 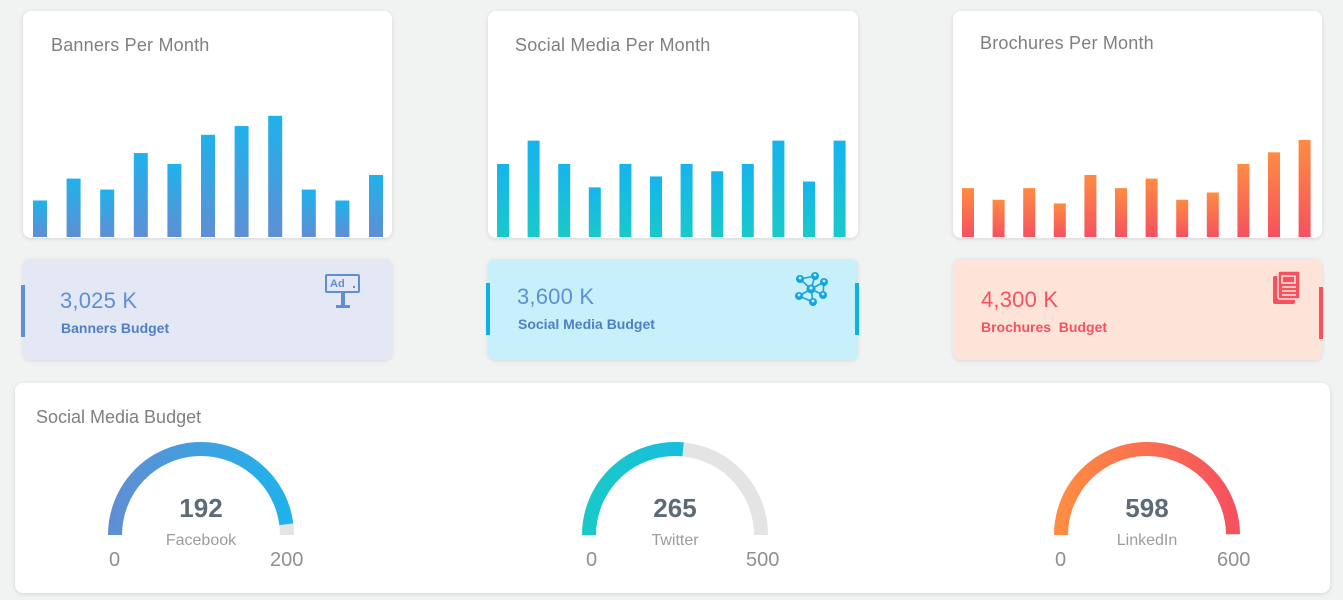 What do you see at coordinates (206, 309) in the screenshot?
I see `banners-budget-card: 3,025 K Banners Budget Ad` at bounding box center [206, 309].